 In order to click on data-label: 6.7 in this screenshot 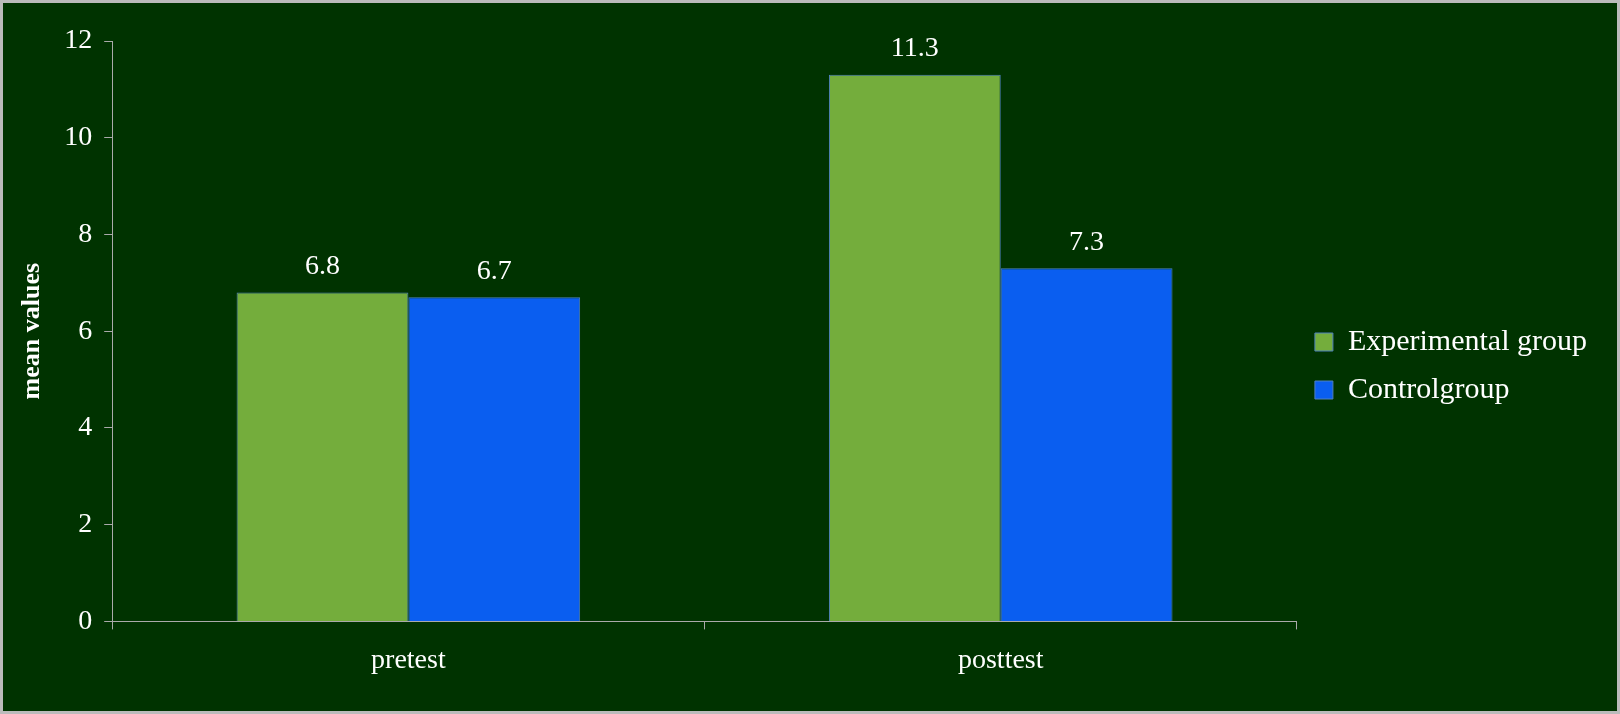, I will do `click(494, 269)`.